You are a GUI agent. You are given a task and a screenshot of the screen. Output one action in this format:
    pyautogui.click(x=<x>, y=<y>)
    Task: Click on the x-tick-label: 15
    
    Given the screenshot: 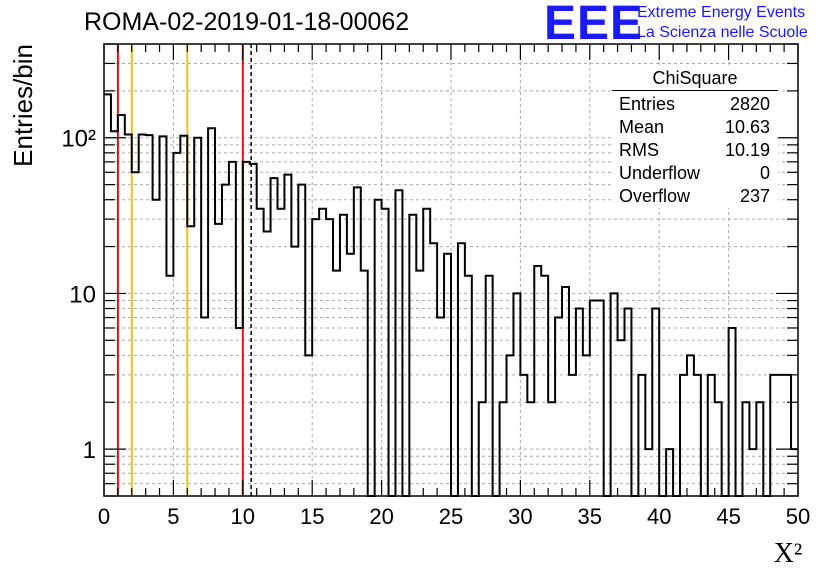 What is the action you would take?
    pyautogui.click(x=312, y=516)
    